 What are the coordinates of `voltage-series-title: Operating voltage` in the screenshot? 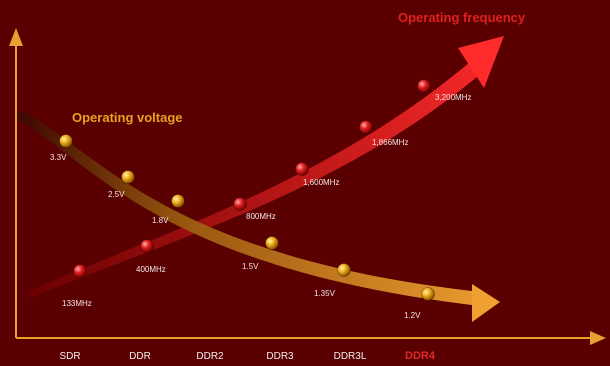 It's located at (127, 117).